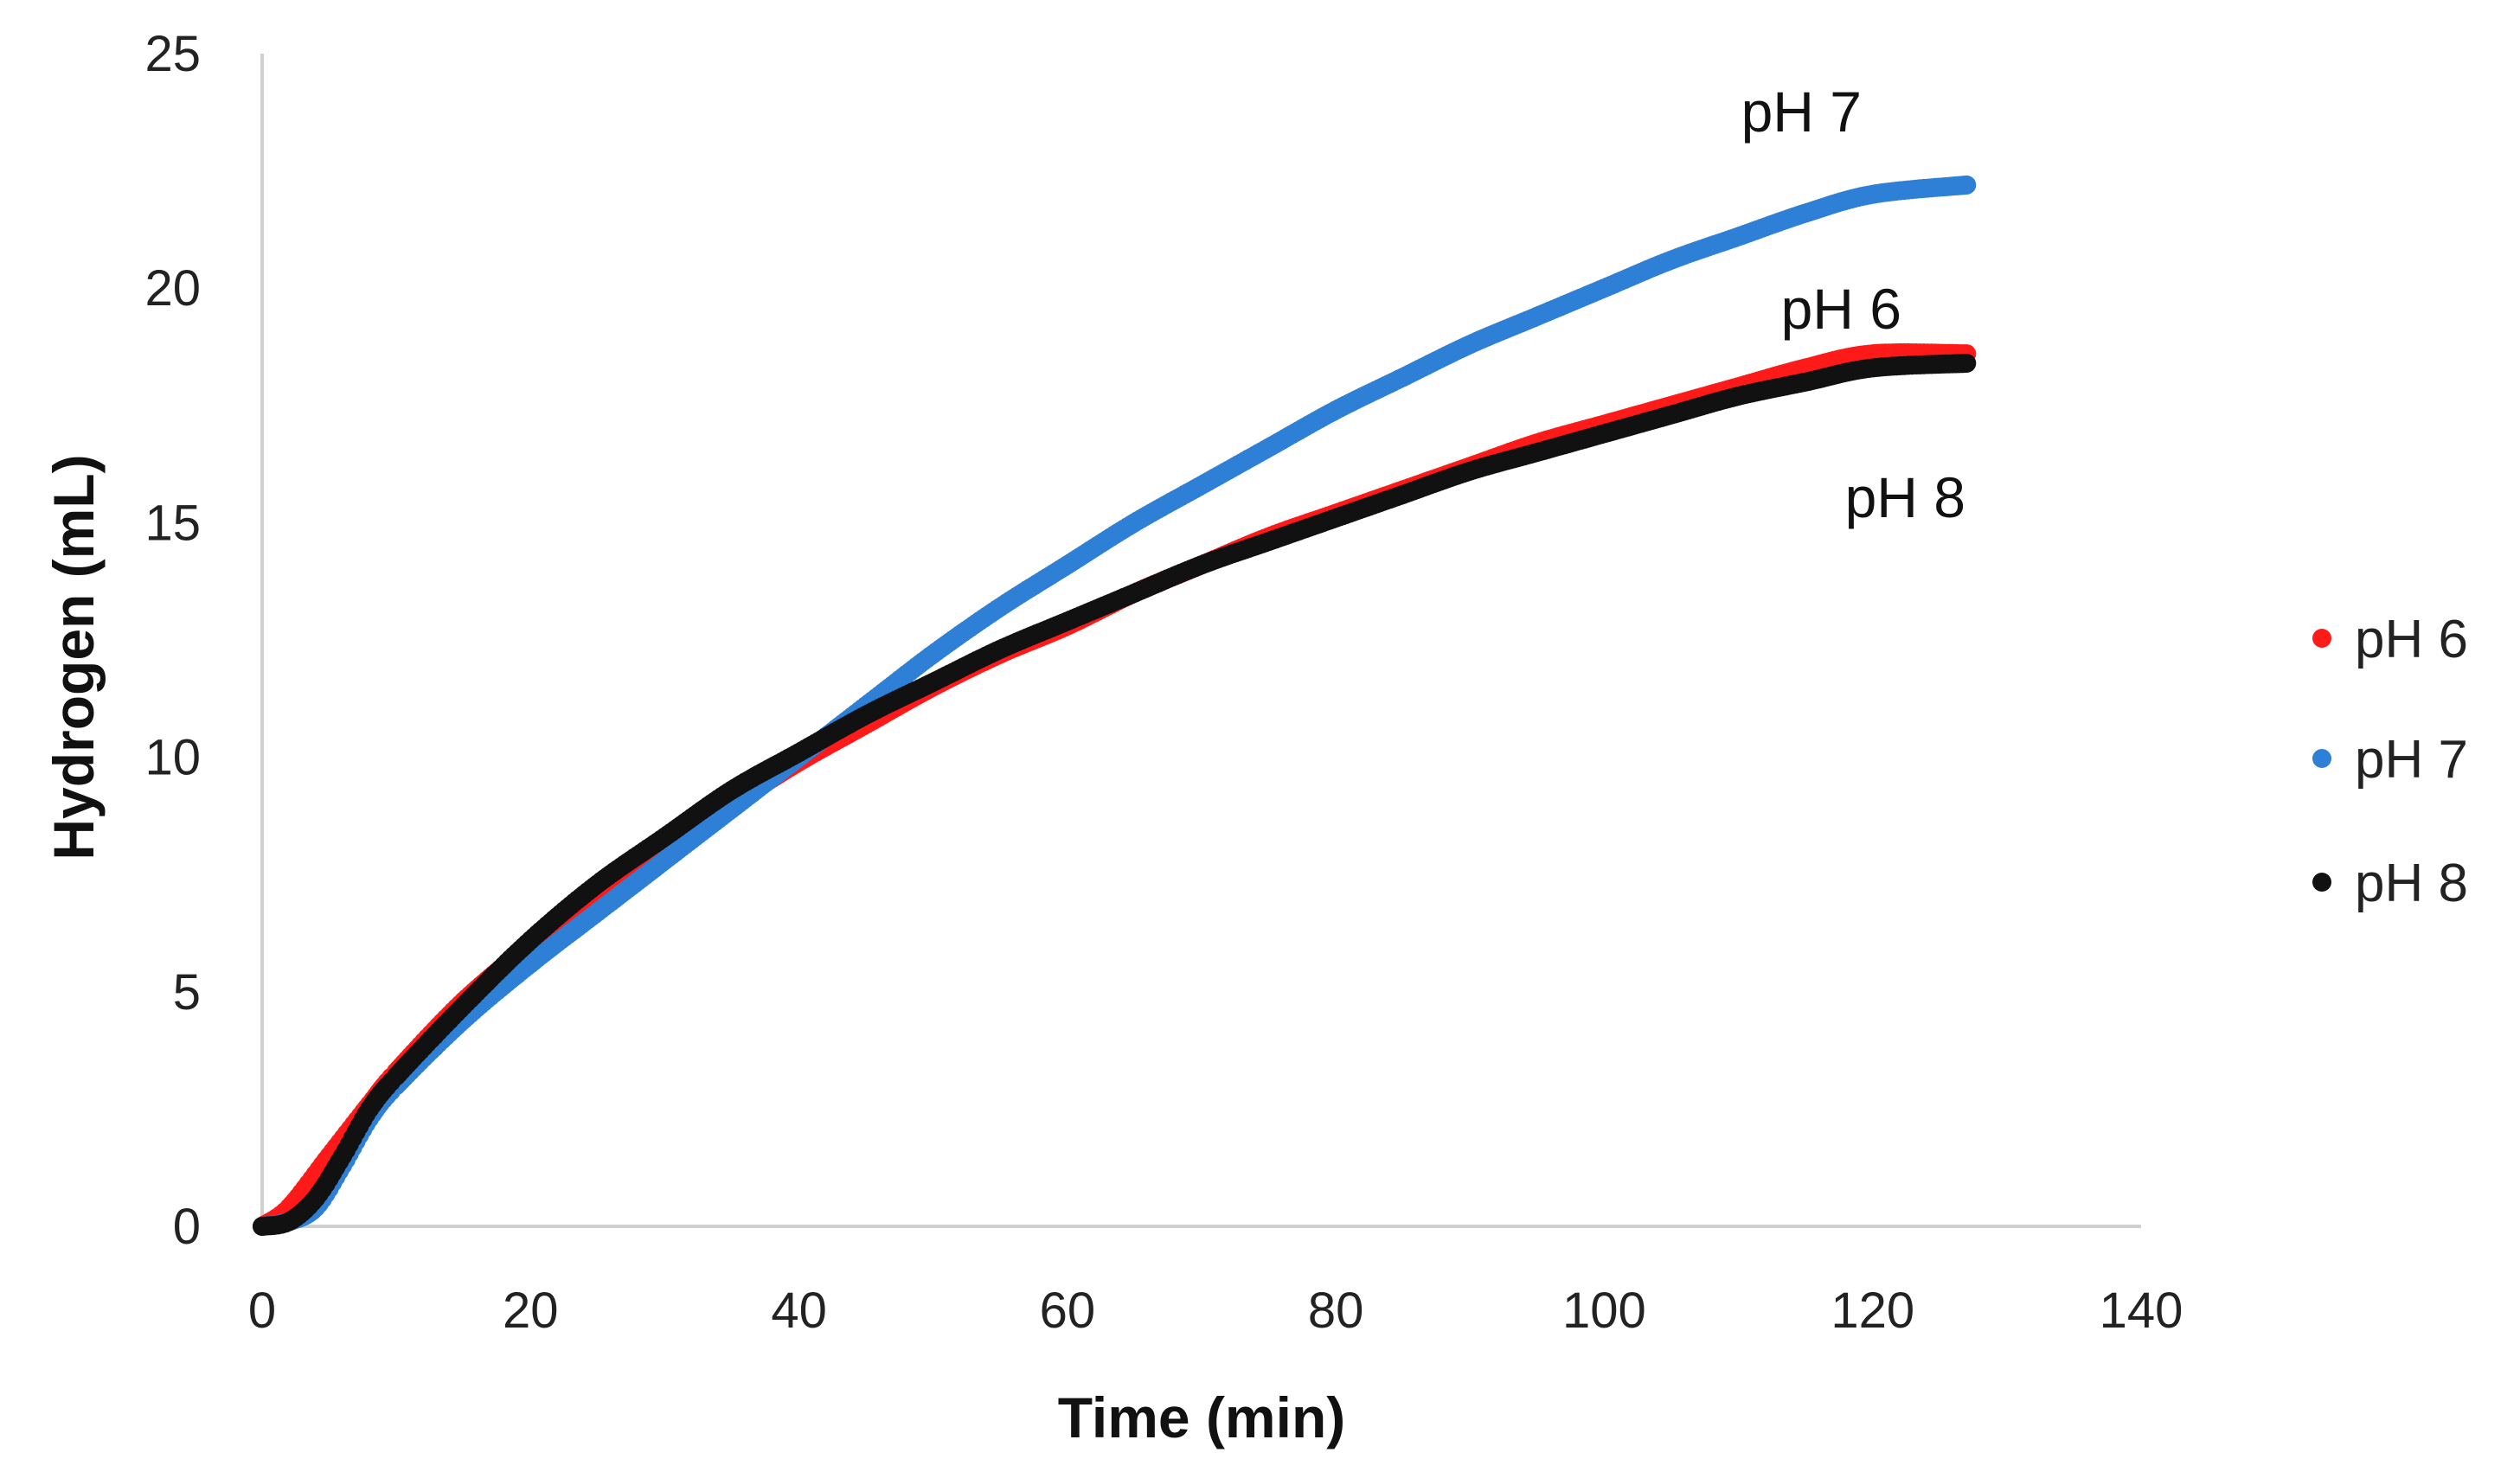 Image resolution: width=2520 pixels, height=1478 pixels. I want to click on legend-item: pH 6, so click(2390, 640).